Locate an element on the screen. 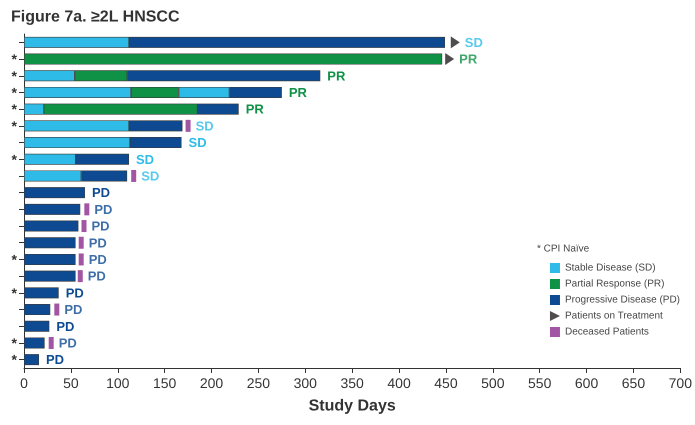 This screenshot has width=695, height=425. x-tick-label: 400 is located at coordinates (399, 383).